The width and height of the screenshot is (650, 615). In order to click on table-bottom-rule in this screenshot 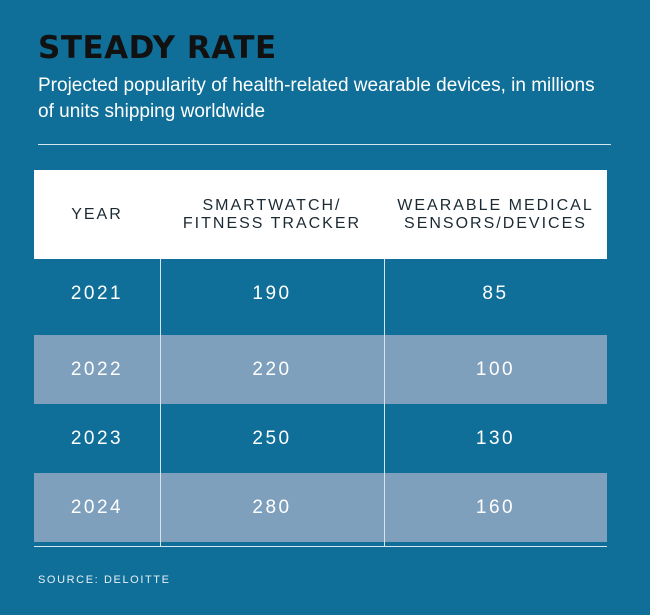, I will do `click(320, 546)`.